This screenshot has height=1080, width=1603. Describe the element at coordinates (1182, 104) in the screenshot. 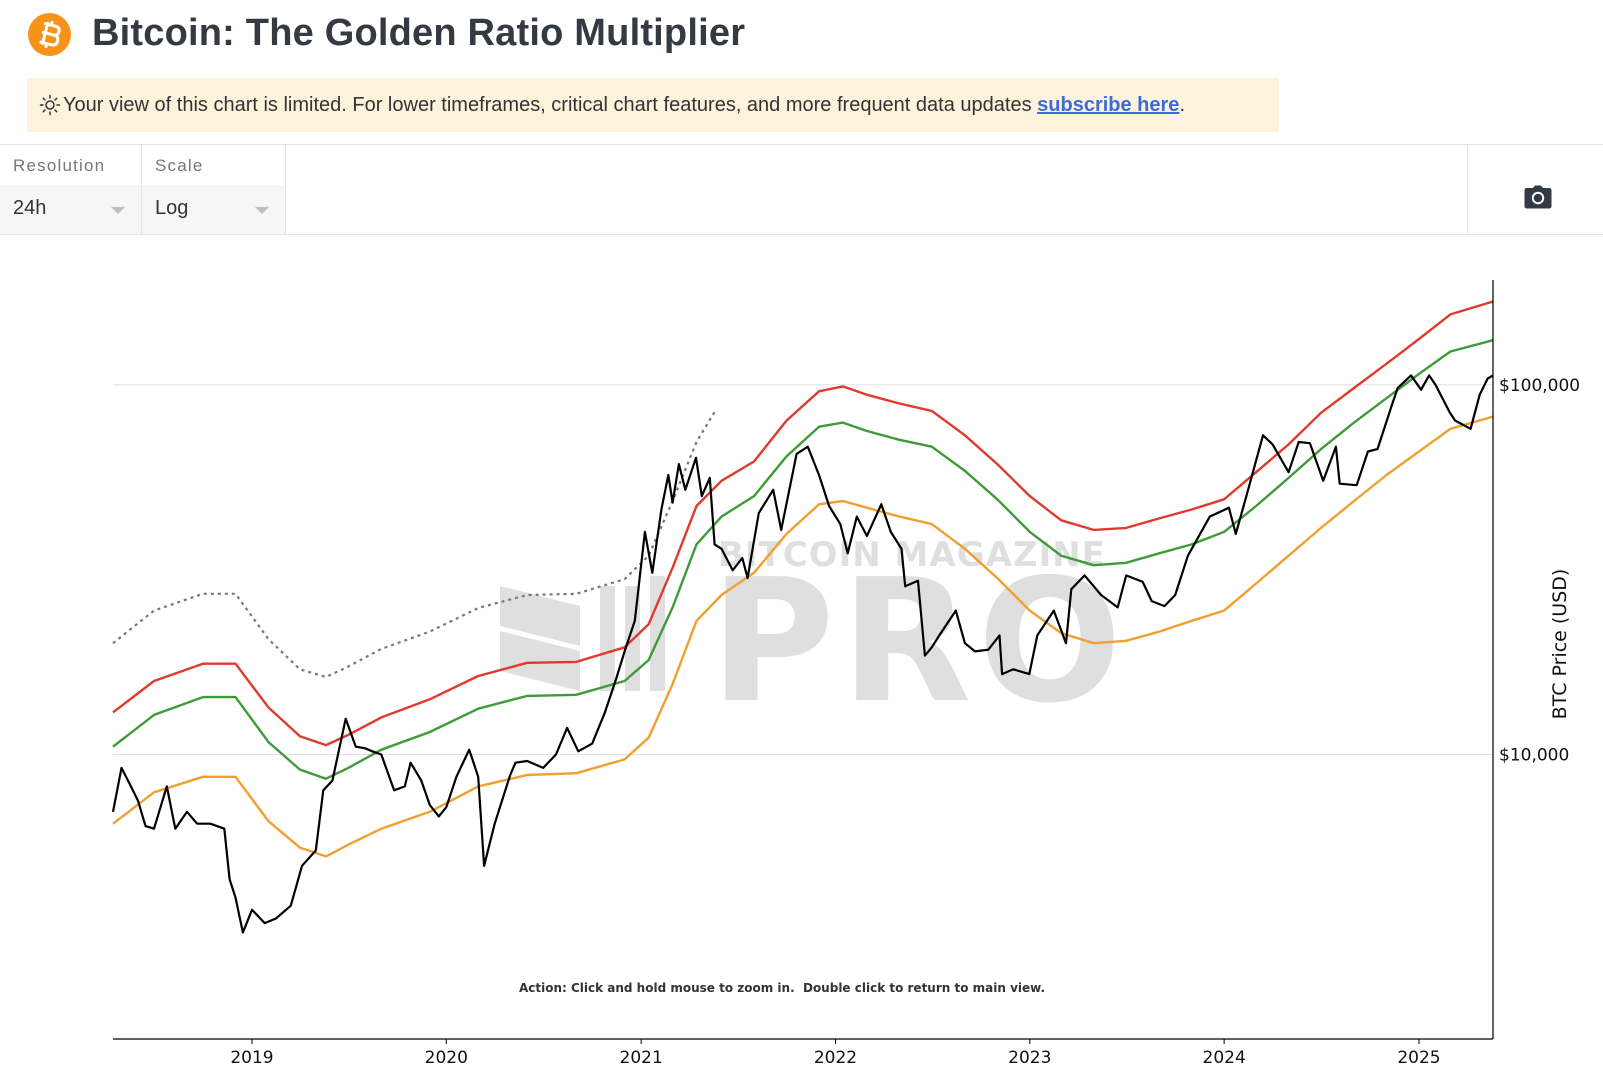

I see `banner-suffix: .` at that location.